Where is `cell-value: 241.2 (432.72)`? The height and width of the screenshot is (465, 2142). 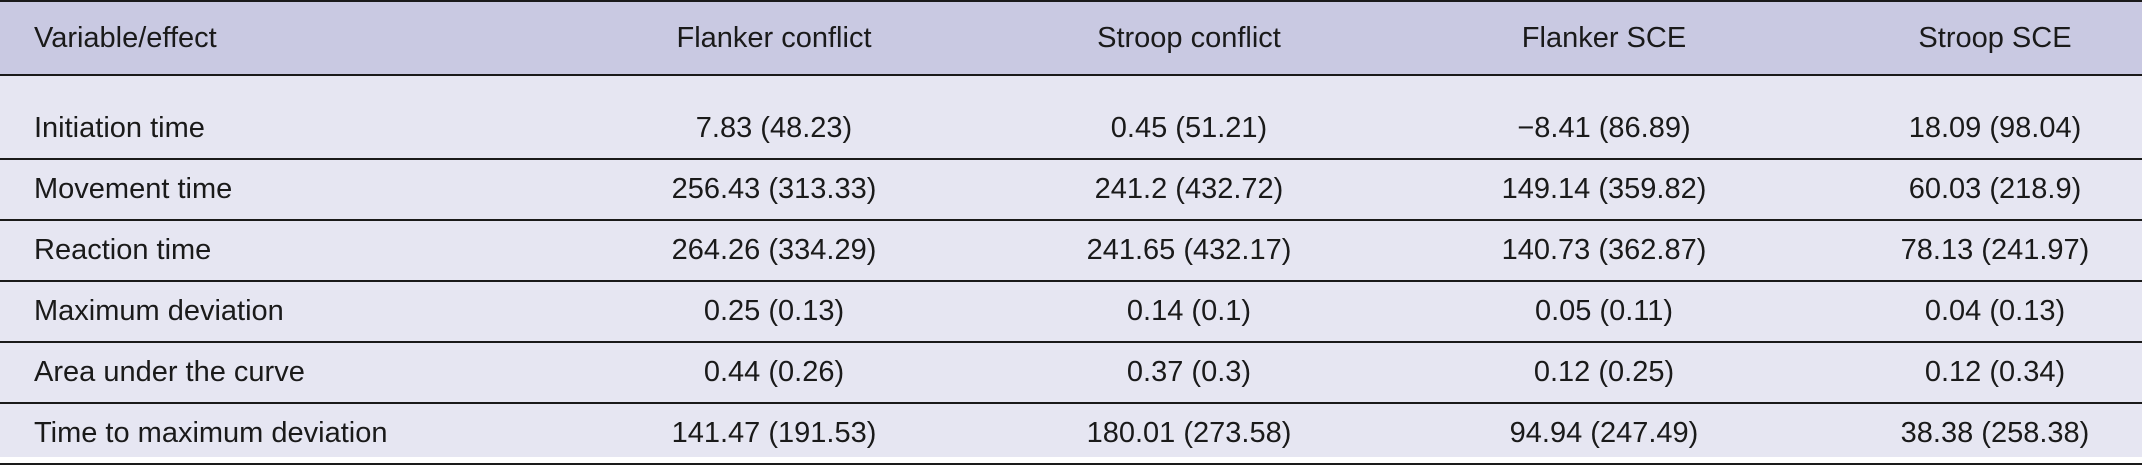 cell-value: 241.2 (432.72) is located at coordinates (1189, 190).